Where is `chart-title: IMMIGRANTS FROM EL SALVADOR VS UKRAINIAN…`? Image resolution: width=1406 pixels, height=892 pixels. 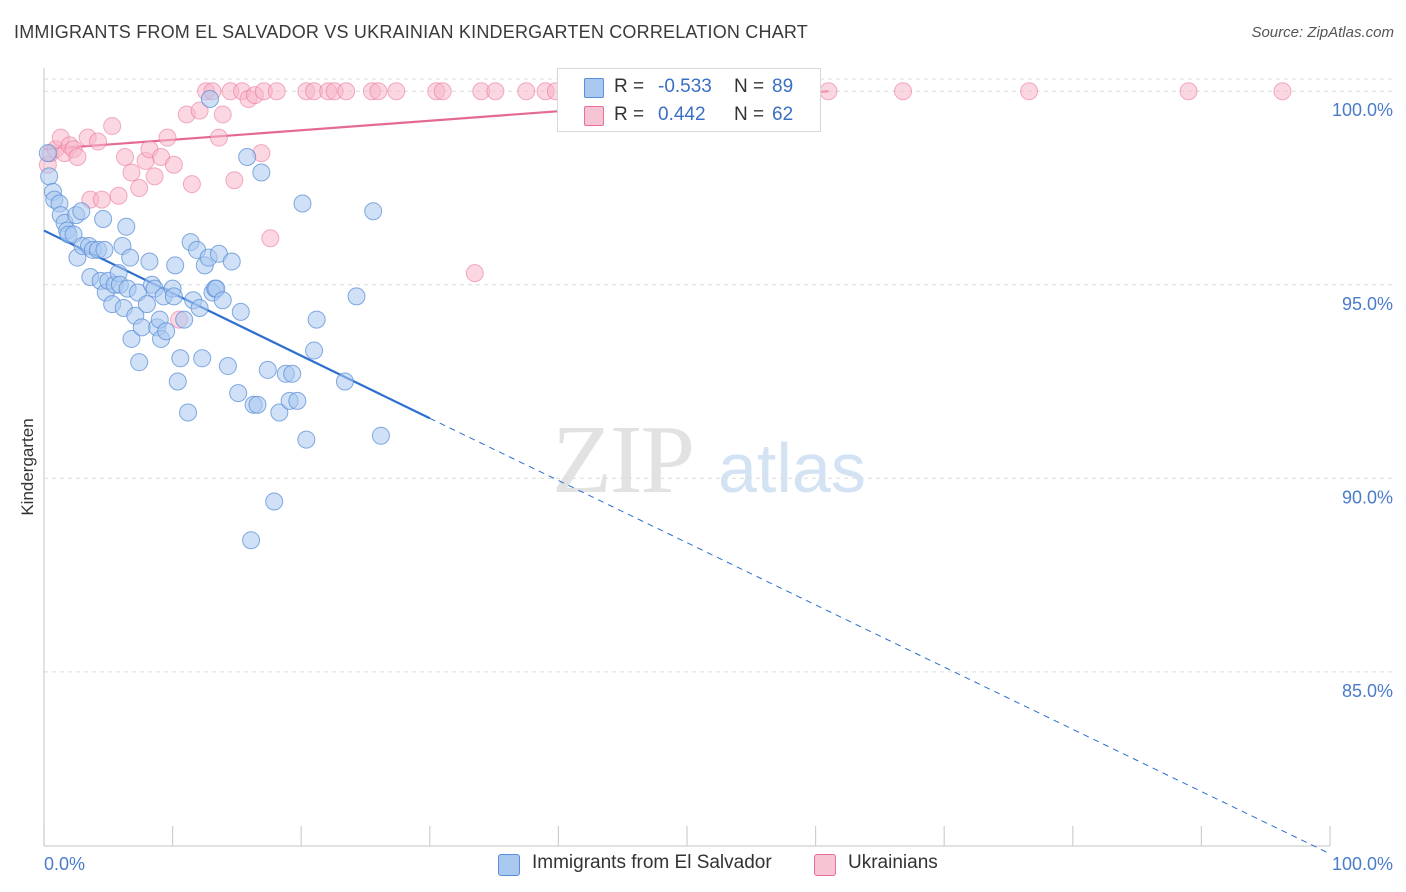
chart-title: IMMIGRANTS FROM EL SALVADOR VS UKRAINIAN… is located at coordinates (411, 32).